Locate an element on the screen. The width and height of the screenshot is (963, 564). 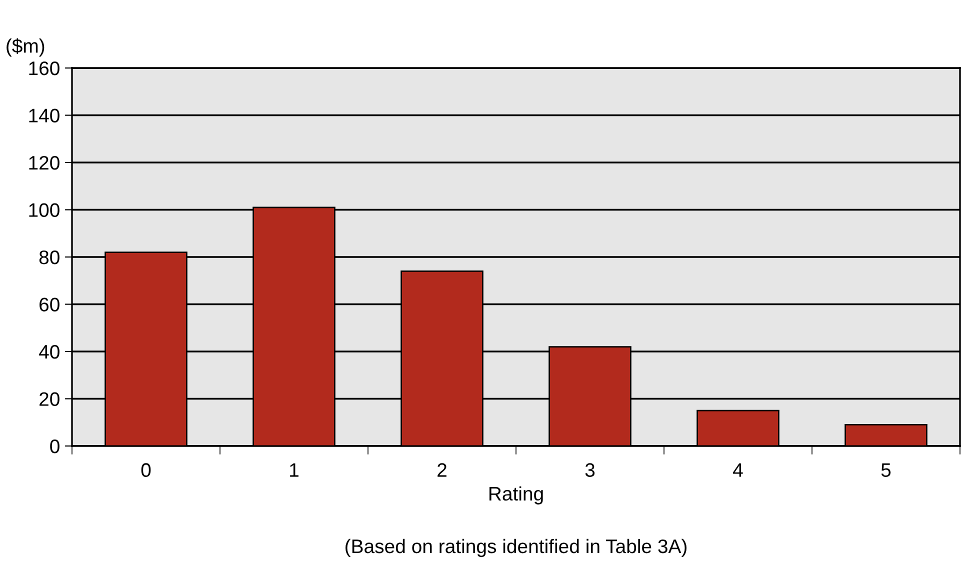
x-tick-label: 2 is located at coordinates (442, 470).